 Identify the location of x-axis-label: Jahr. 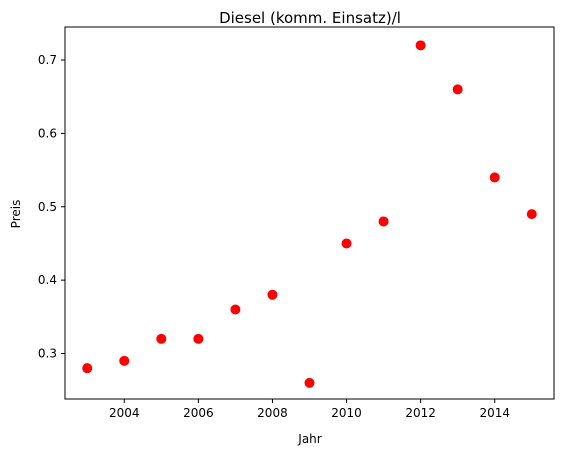
(309, 439).